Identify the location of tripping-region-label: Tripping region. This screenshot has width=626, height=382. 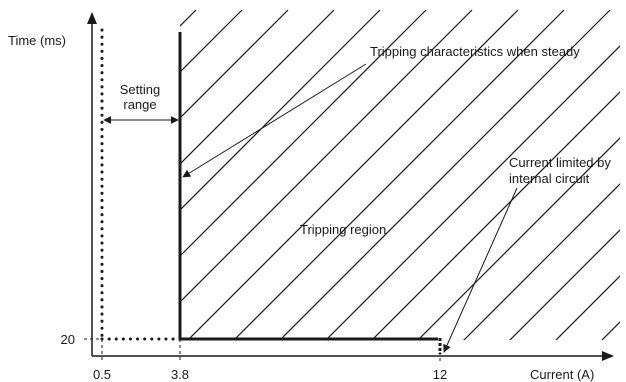
(343, 229).